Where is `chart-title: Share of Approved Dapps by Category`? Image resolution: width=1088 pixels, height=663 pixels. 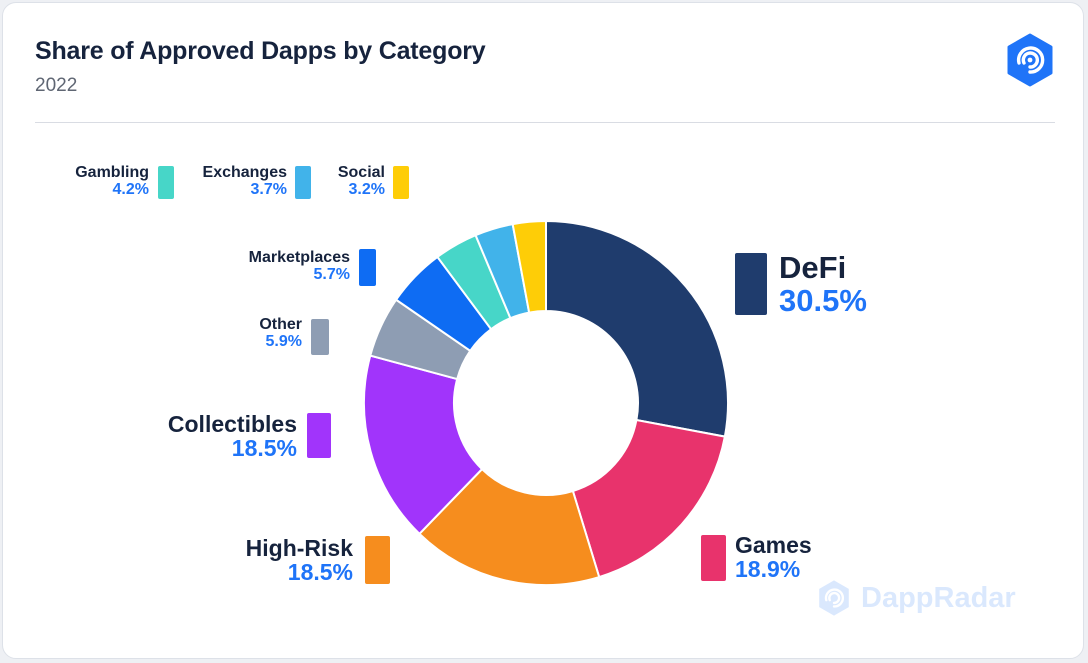
chart-title: Share of Approved Dapps by Category is located at coordinates (260, 51).